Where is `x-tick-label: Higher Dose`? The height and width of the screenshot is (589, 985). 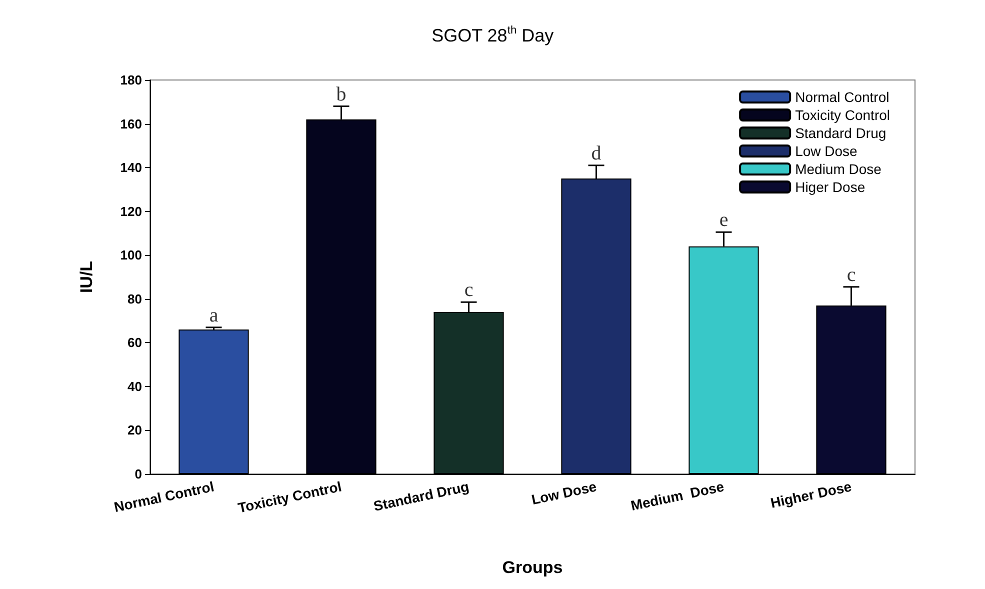
x-tick-label: Higher Dose is located at coordinates (811, 494).